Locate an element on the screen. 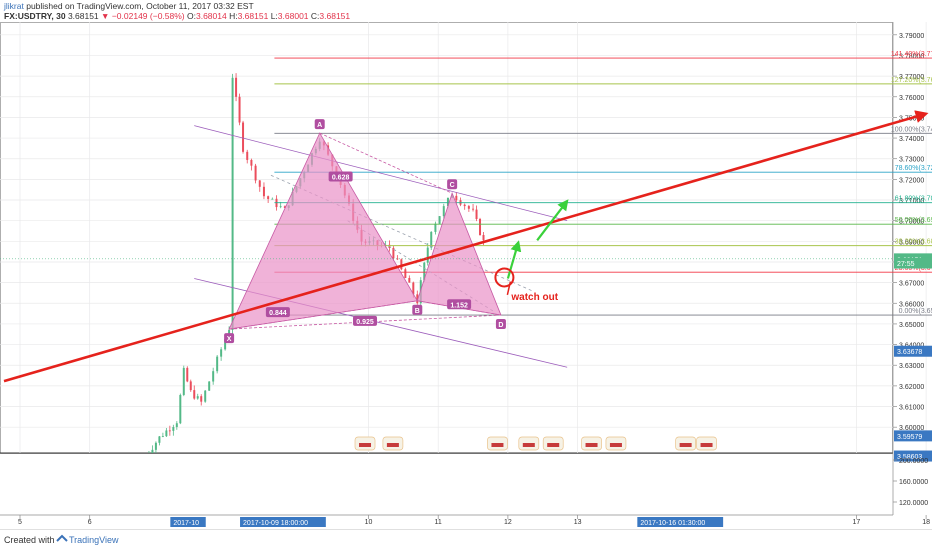 The image size is (932, 551). pattern-point-label: B is located at coordinates (417, 311).